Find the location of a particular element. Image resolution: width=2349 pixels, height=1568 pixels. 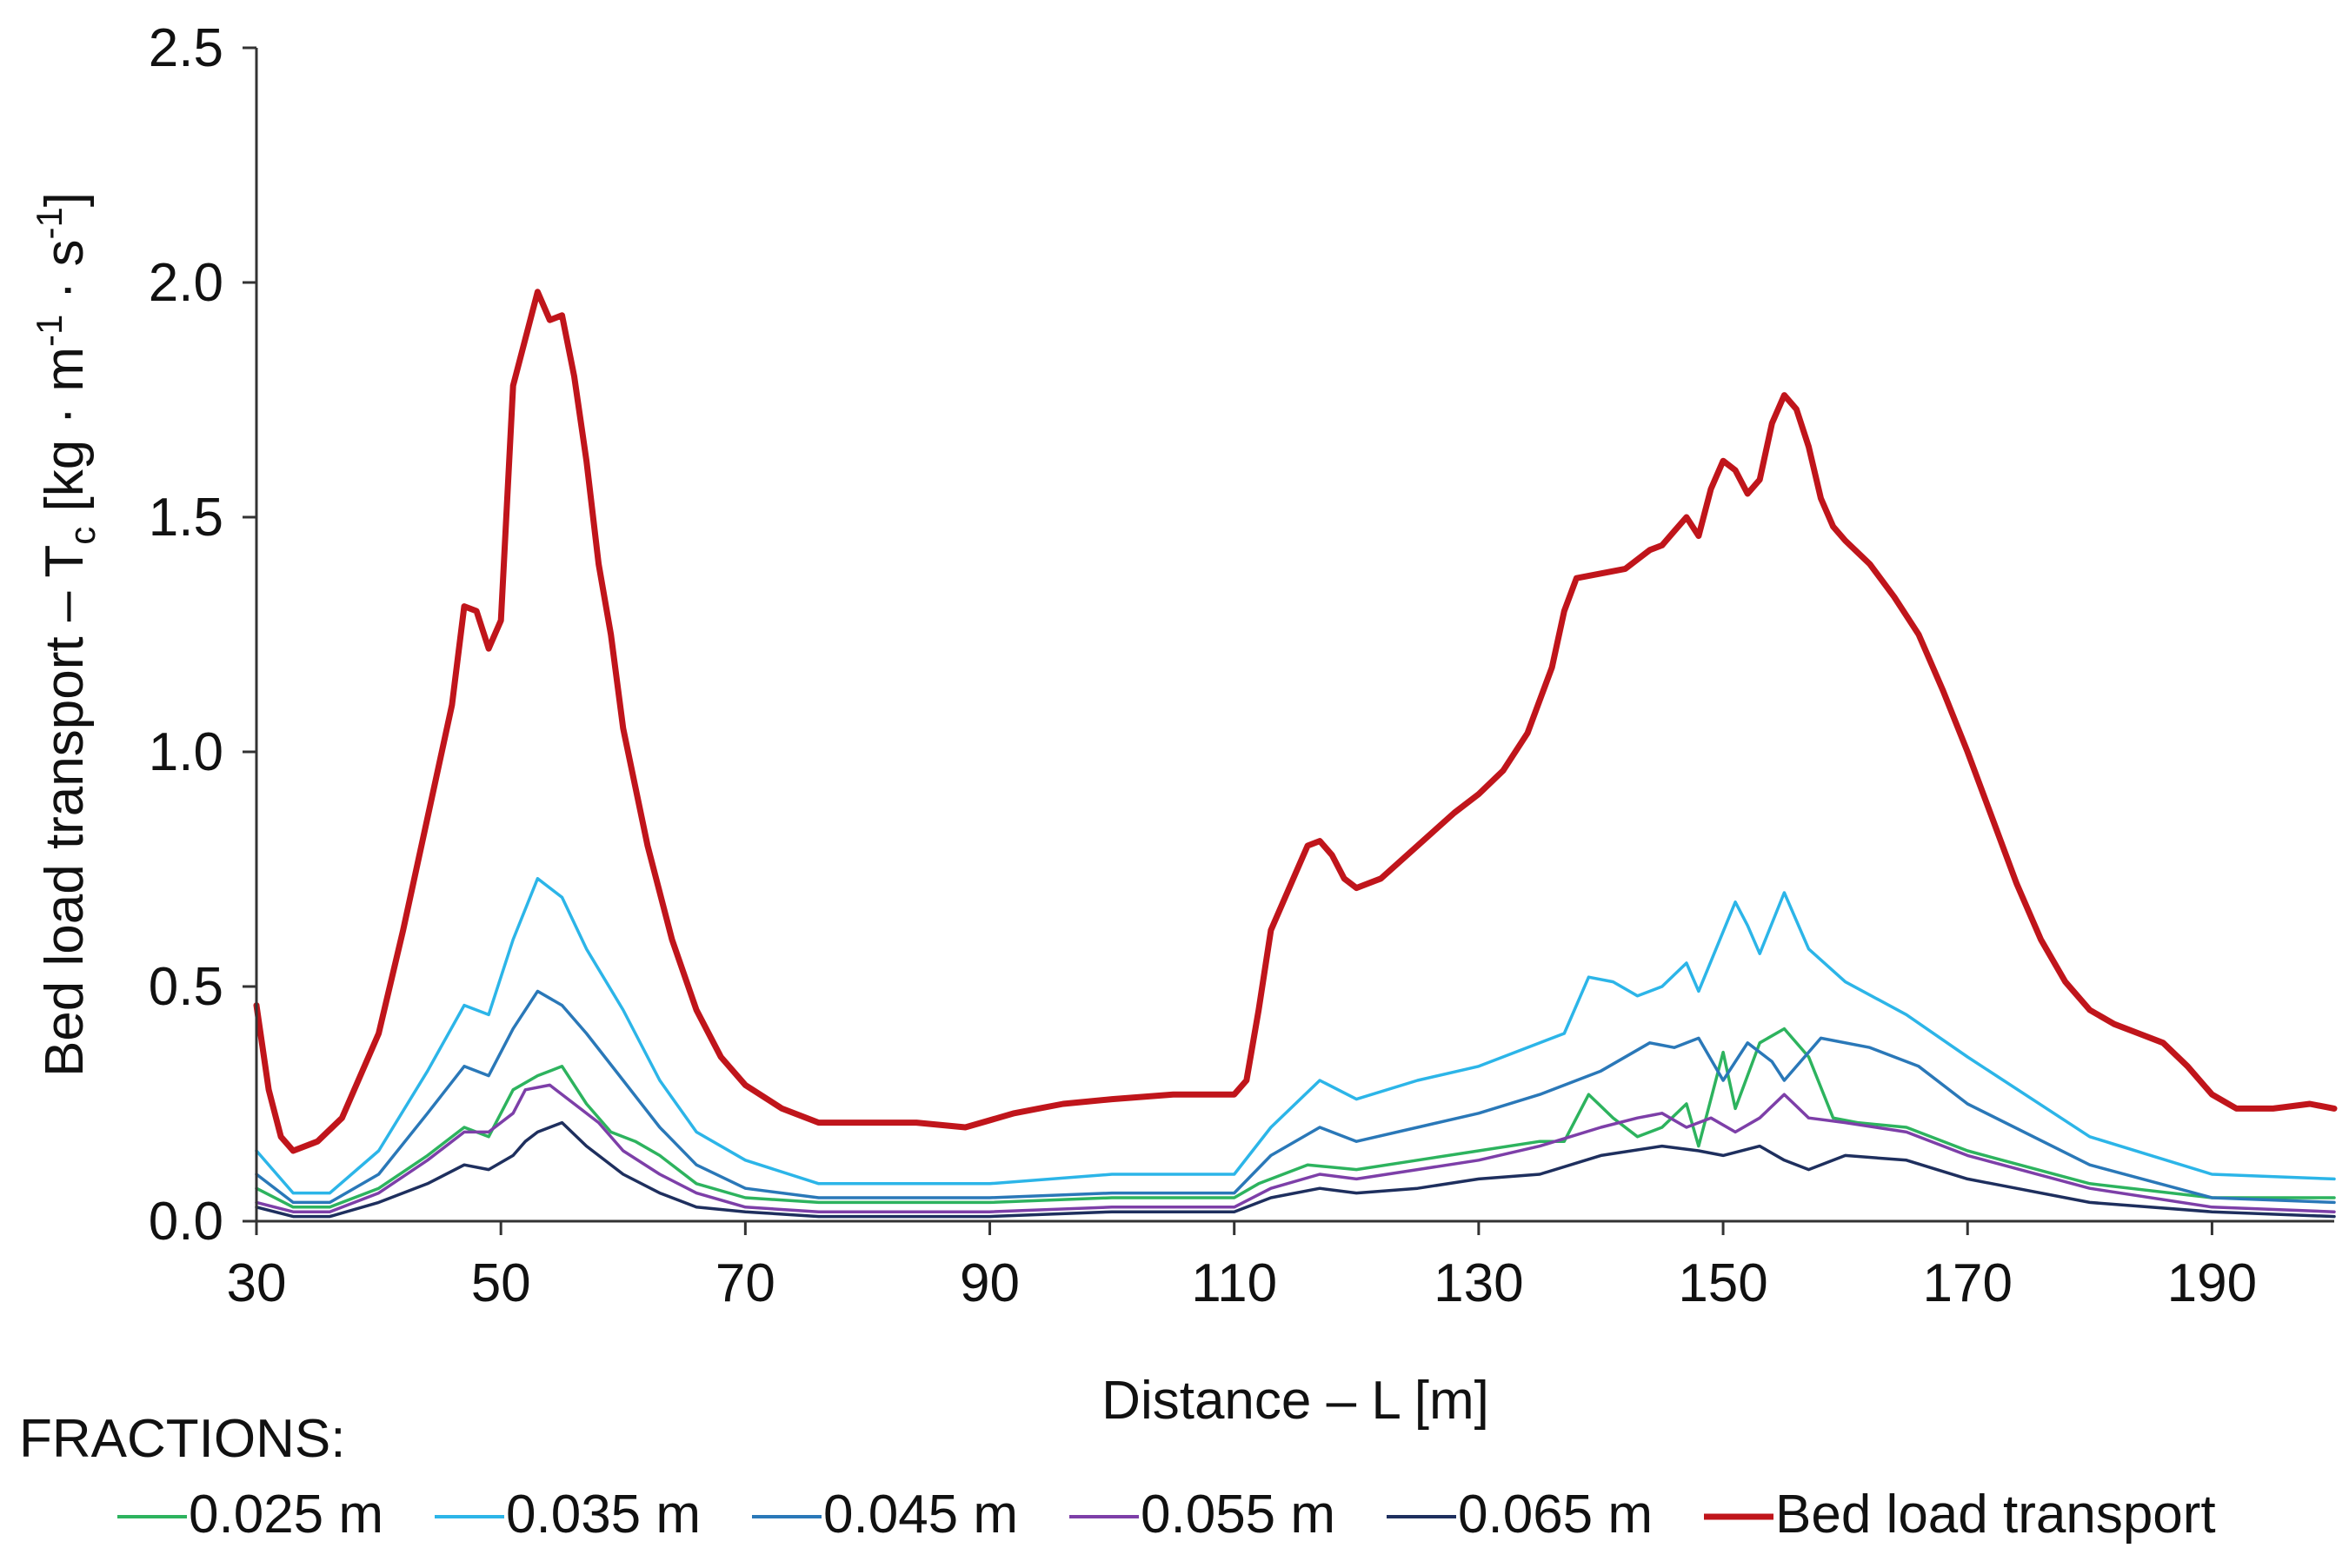

y-axis-label-exp1: -1 is located at coordinates (50, 331).